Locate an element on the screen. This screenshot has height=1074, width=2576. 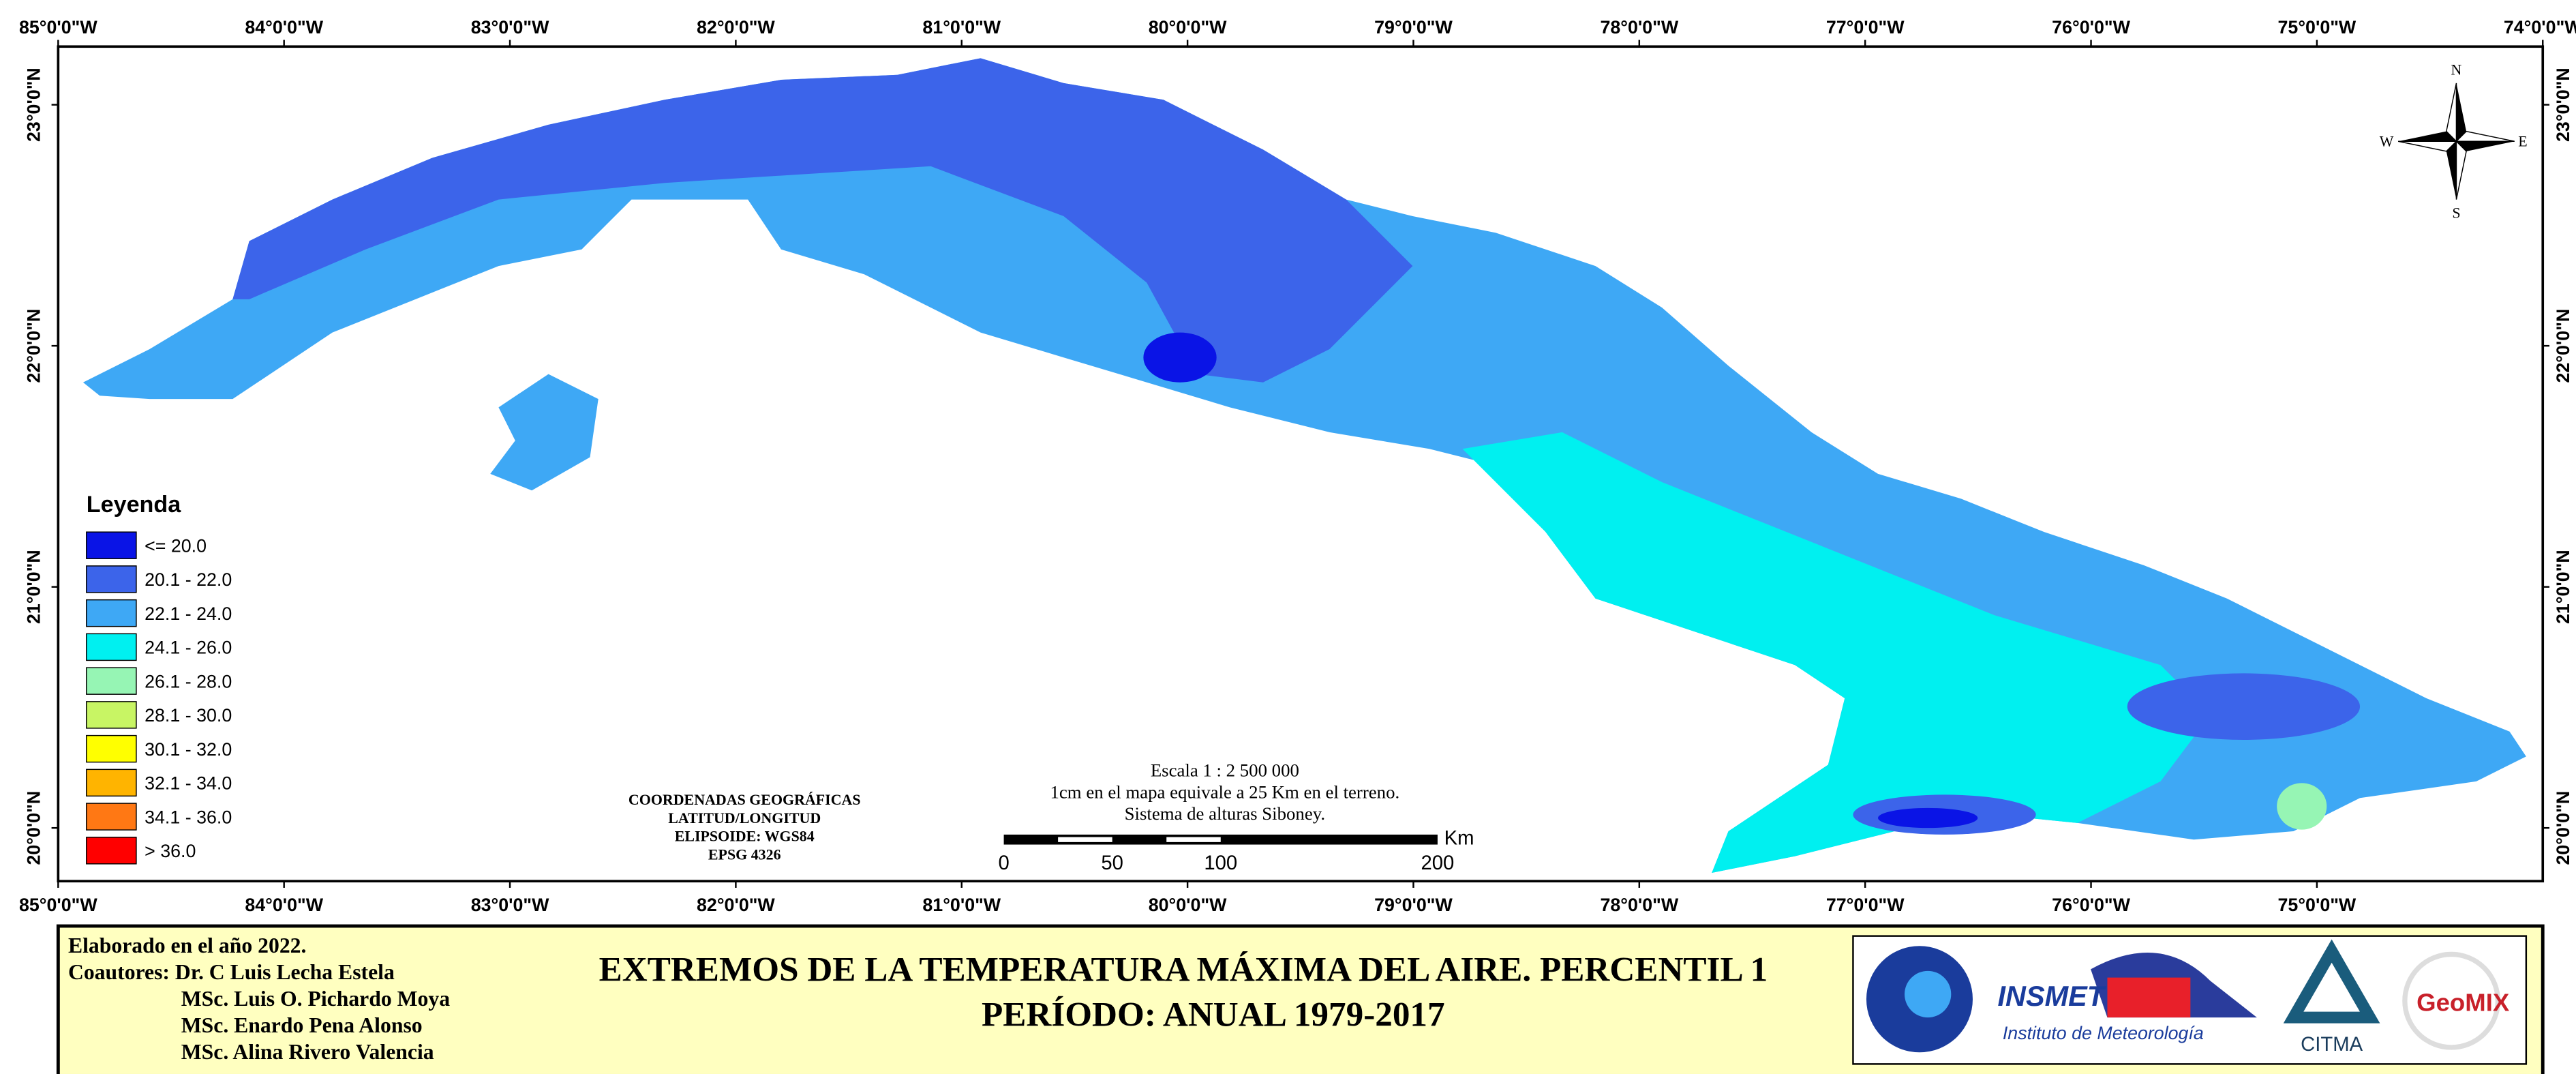
scale-label: 200 is located at coordinates (1438, 863).